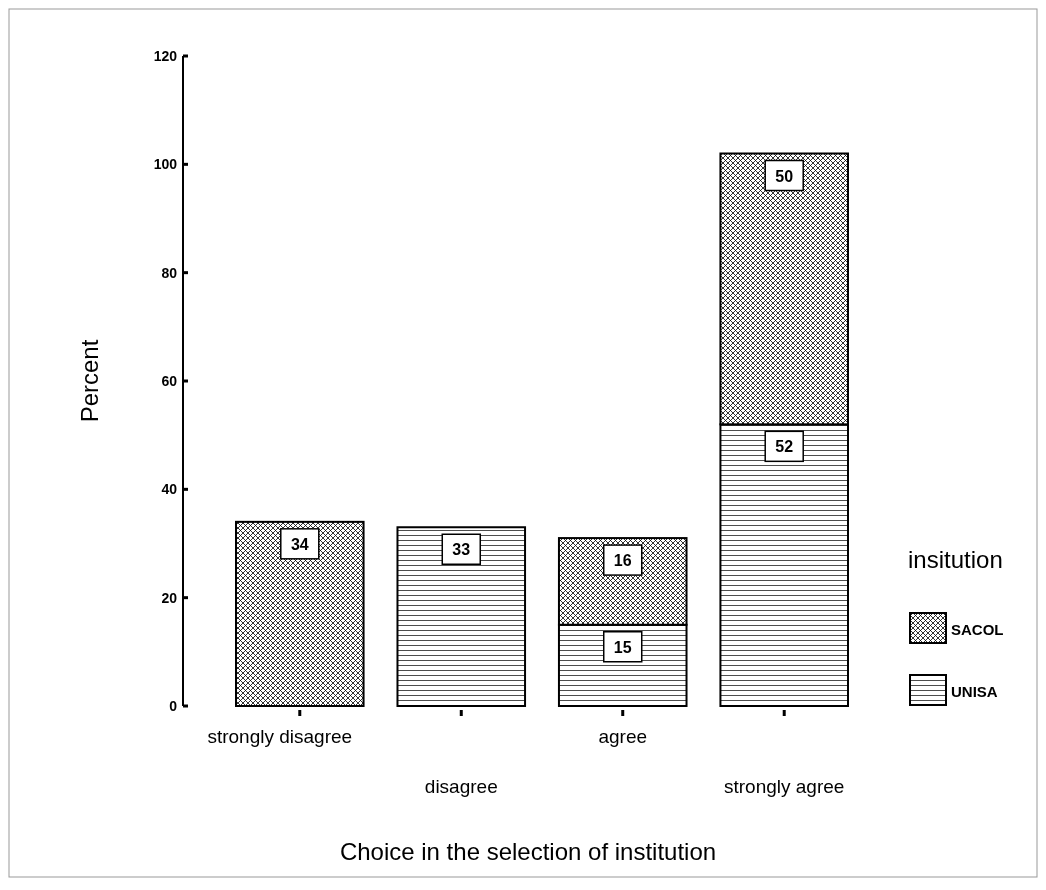 This screenshot has height=890, width=1046. I want to click on x-tick-label: disagree, so click(461, 786).